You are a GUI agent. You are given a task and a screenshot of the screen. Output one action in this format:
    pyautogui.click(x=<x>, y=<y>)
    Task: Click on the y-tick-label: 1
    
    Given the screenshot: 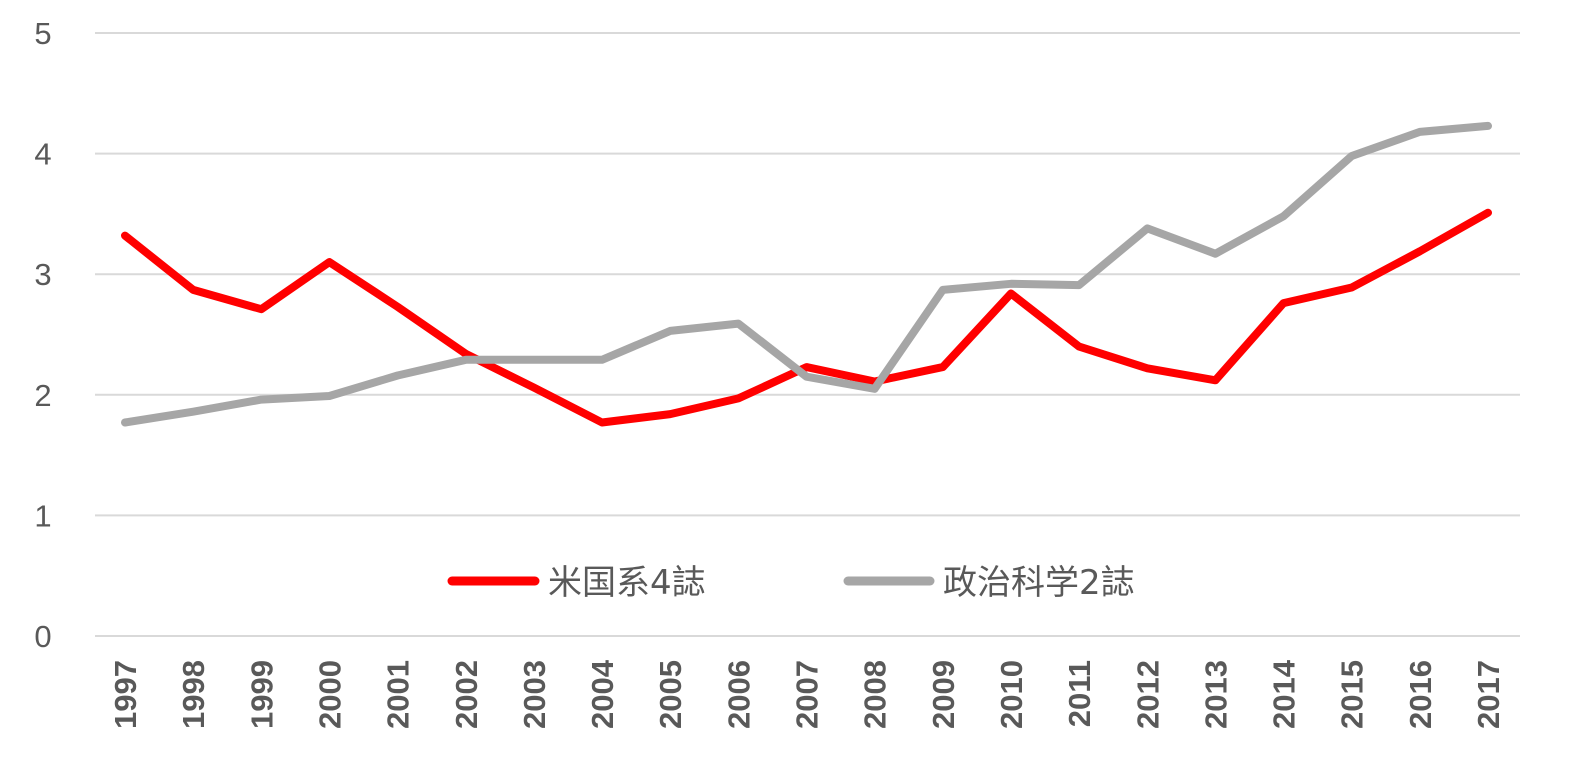 What is the action you would take?
    pyautogui.click(x=42, y=515)
    